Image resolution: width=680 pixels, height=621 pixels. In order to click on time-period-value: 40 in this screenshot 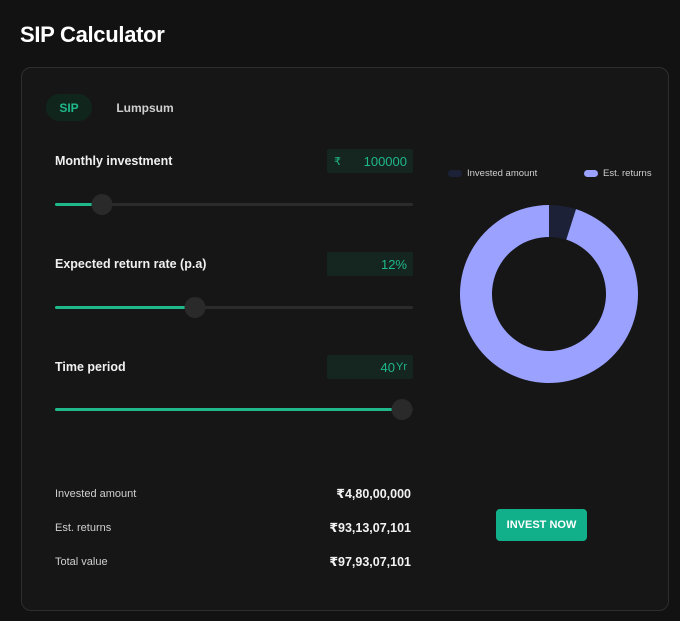, I will do `click(387, 367)`.